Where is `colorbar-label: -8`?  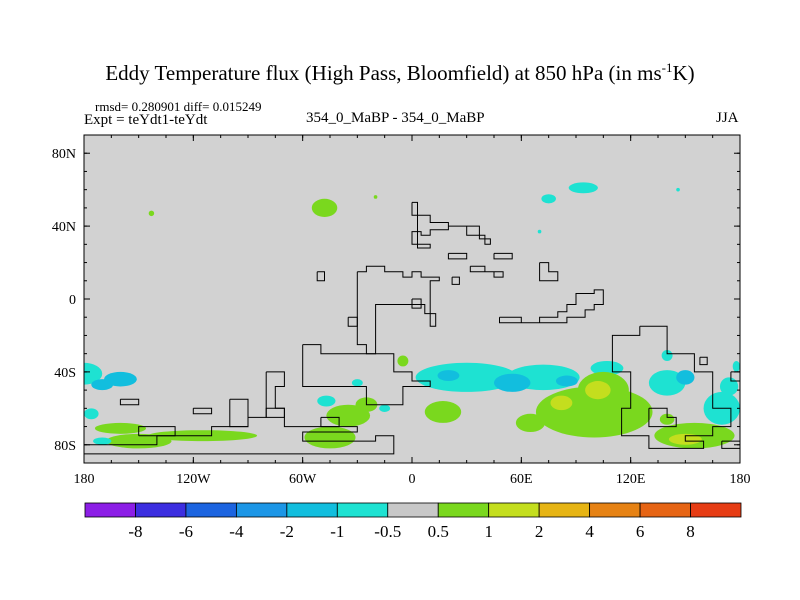 colorbar-label: -8 is located at coordinates (135, 531).